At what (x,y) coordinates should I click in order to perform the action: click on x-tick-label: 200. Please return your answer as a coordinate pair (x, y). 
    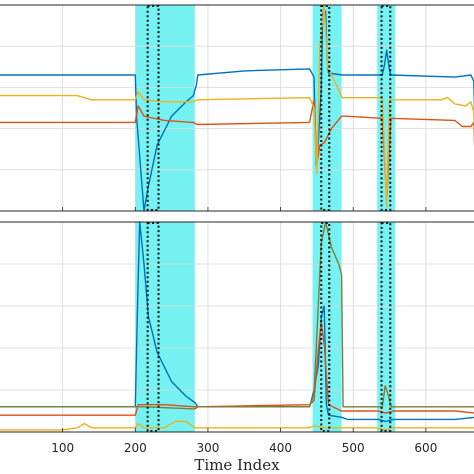
    Looking at the image, I should click on (135, 448).